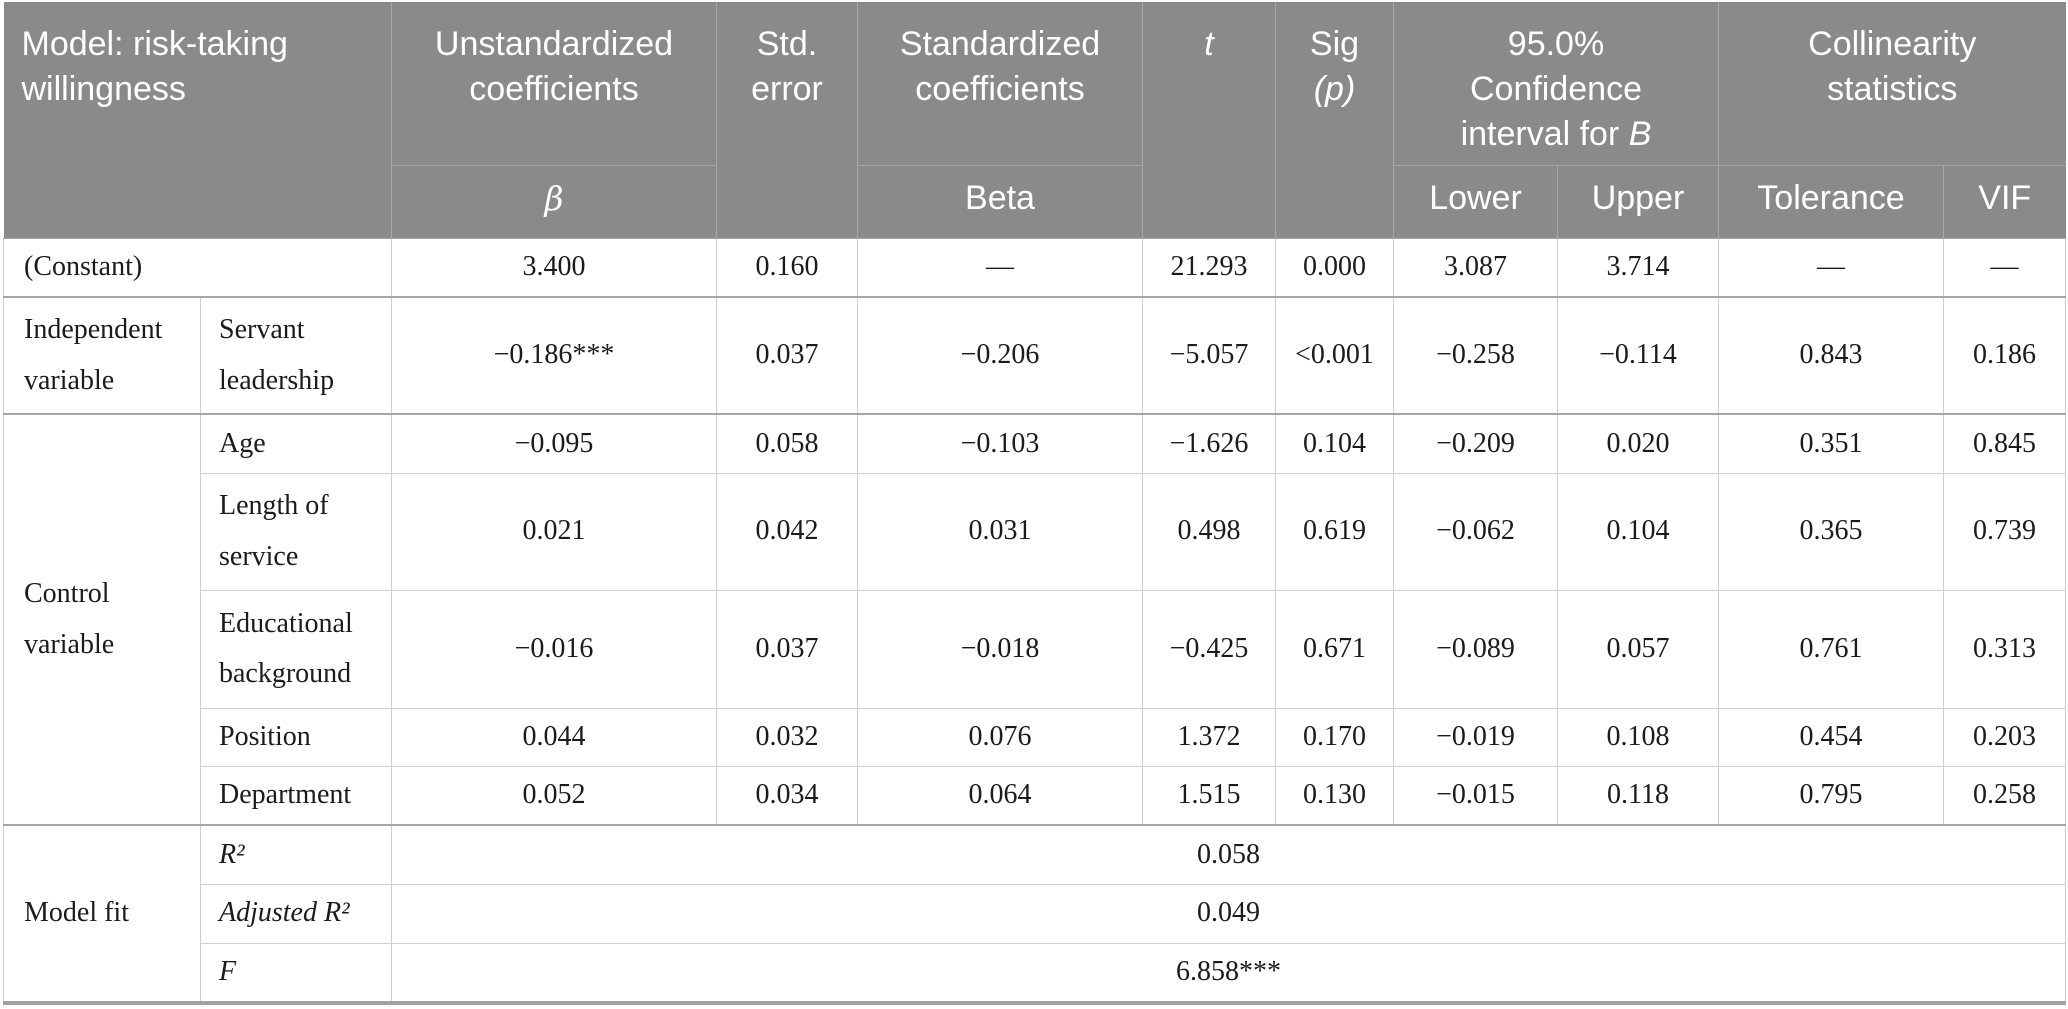 The image size is (2068, 1009). I want to click on cell-beta: 0.031, so click(1000, 531).